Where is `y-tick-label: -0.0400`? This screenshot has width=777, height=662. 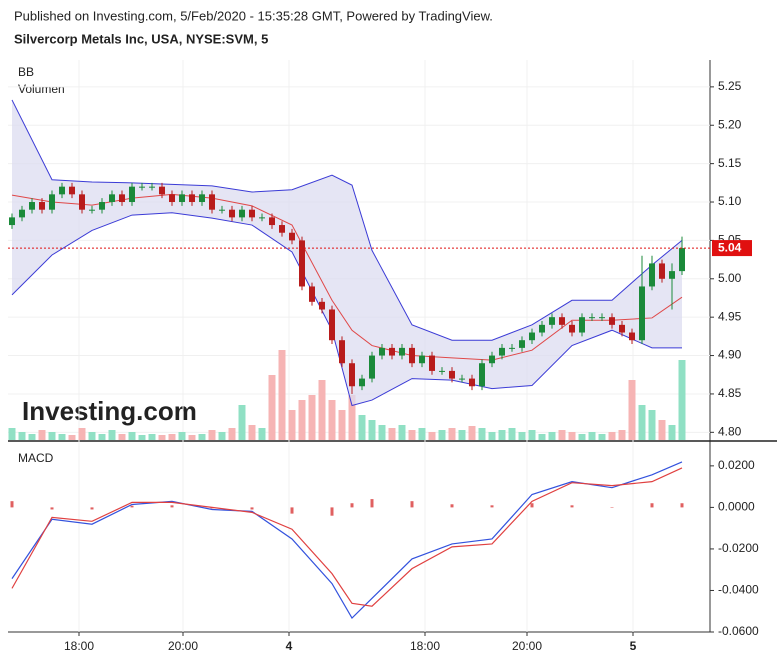 y-tick-label: -0.0400 is located at coordinates (738, 590).